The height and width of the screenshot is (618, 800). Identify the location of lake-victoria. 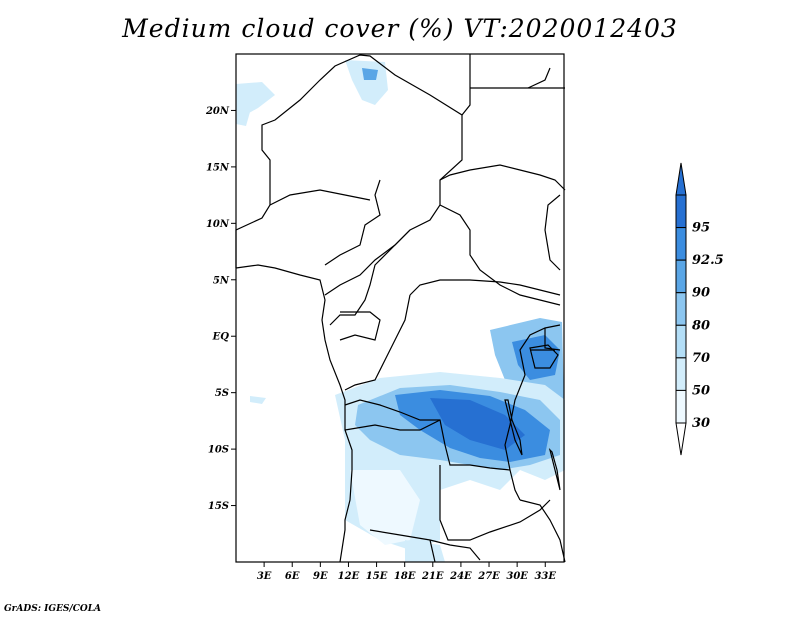
(544, 356).